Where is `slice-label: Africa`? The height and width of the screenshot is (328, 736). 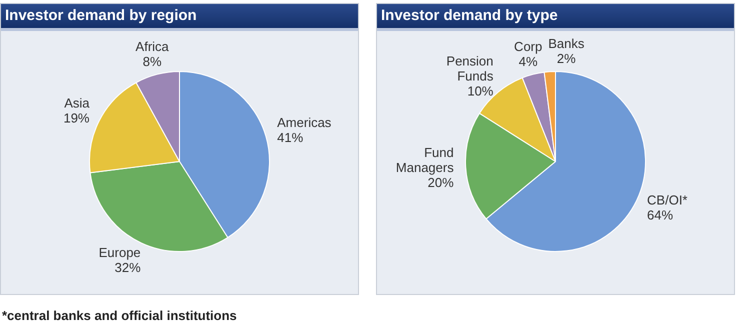
slice-label: Africa is located at coordinates (153, 46).